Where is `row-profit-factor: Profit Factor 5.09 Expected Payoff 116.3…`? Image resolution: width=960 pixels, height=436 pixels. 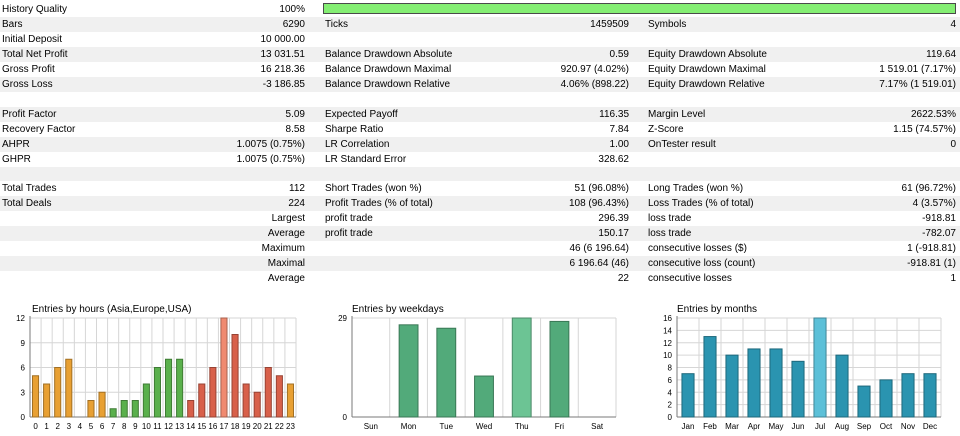 row-profit-factor: Profit Factor 5.09 Expected Payoff 116.3… is located at coordinates (480, 114).